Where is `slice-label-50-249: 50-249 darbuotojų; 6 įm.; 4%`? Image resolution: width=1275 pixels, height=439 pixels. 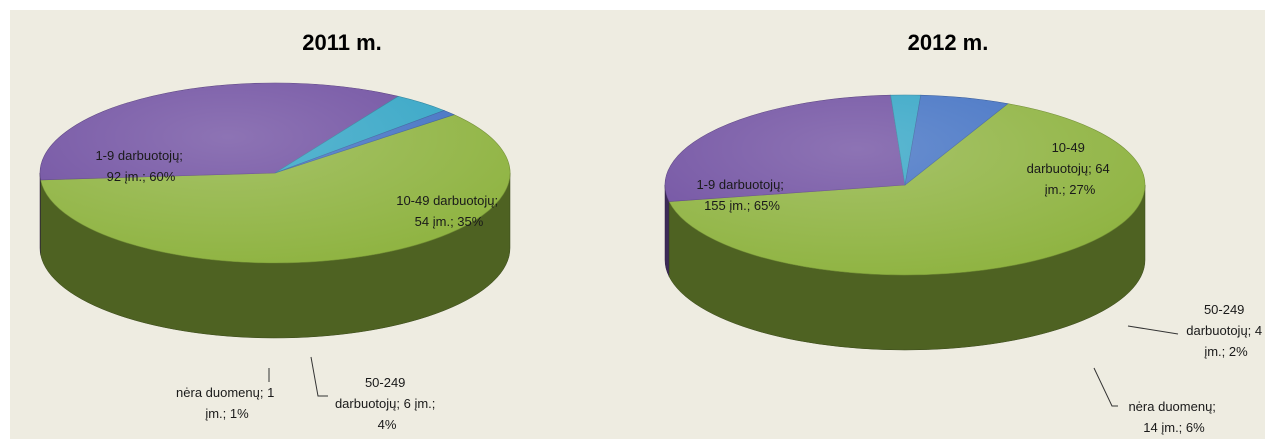 slice-label-50-249: 50-249 darbuotojų; 6 įm.; 4% is located at coordinates (387, 403).